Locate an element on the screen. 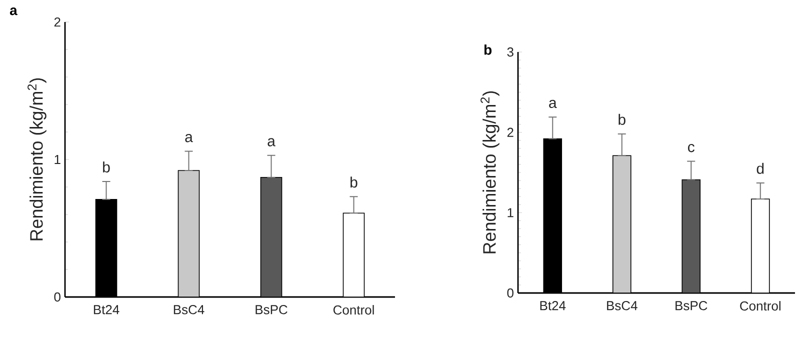 This screenshot has height=349, width=811. annotation: d is located at coordinates (760, 168).